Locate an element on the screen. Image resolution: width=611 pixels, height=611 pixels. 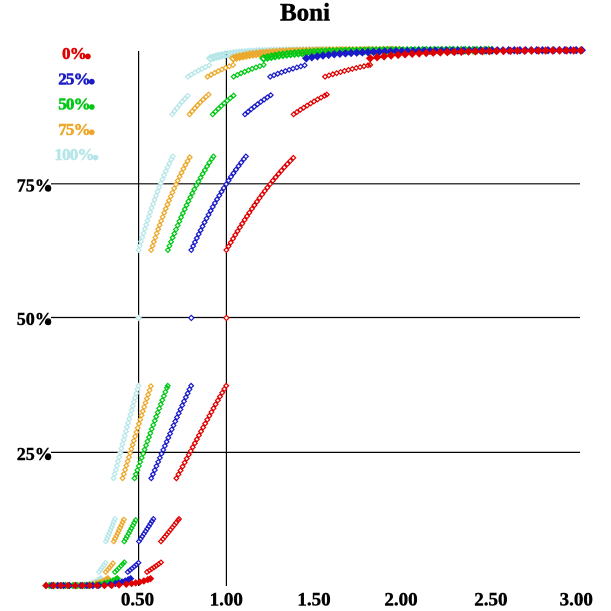
svg-text: 100% is located at coordinates (73, 154).